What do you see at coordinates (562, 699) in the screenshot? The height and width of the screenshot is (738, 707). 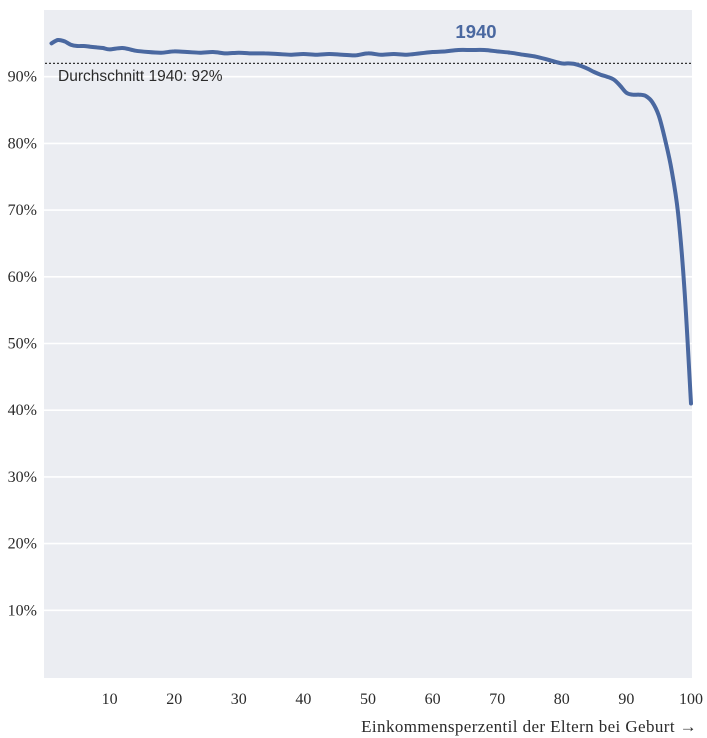 I see `x-tick-label-80: 80` at bounding box center [562, 699].